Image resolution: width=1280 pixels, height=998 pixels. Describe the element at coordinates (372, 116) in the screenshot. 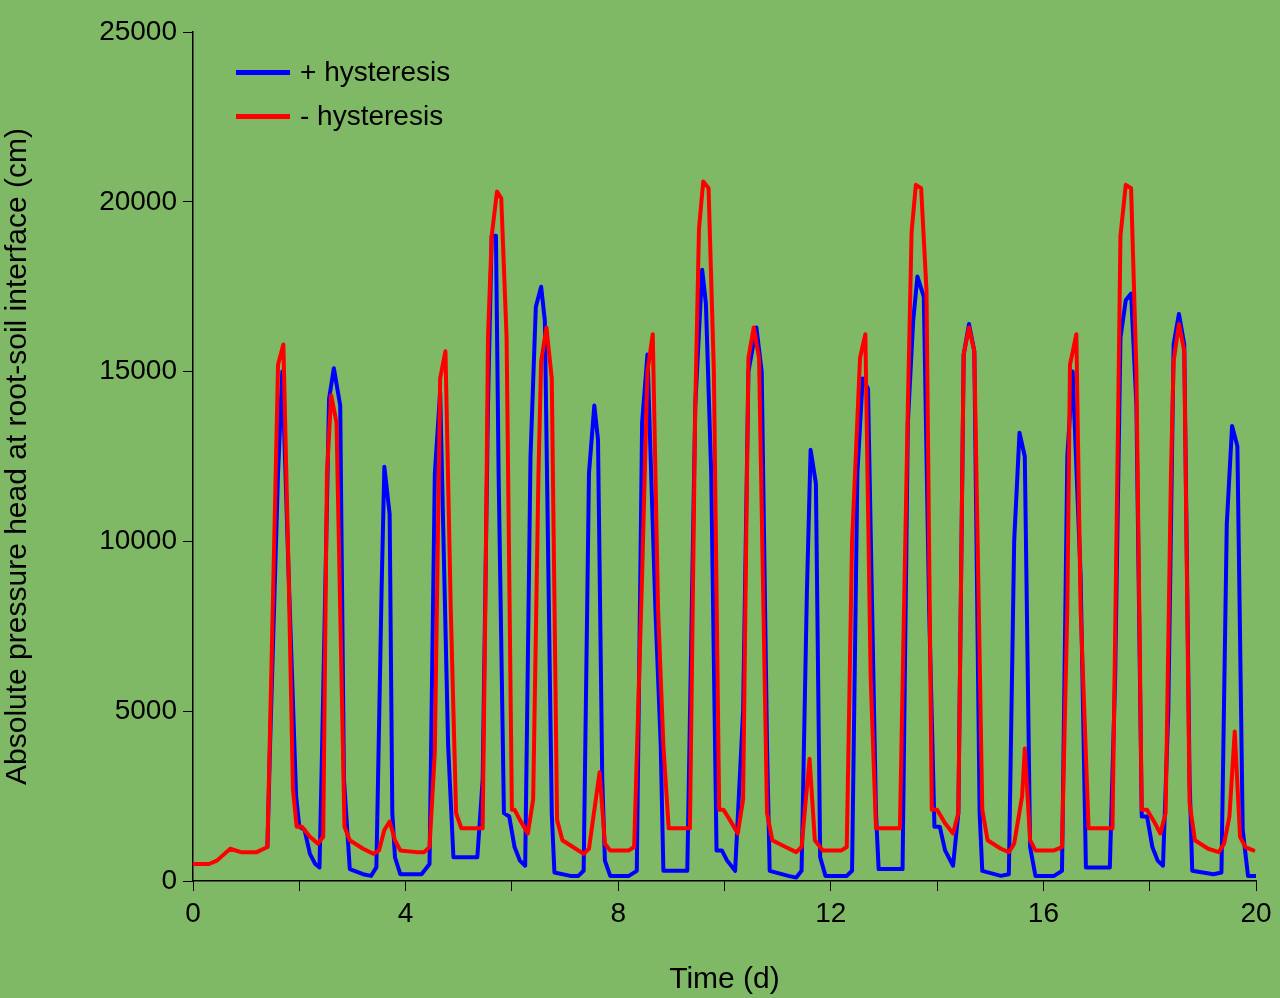

I see `legend-label: - hysteresis` at that location.